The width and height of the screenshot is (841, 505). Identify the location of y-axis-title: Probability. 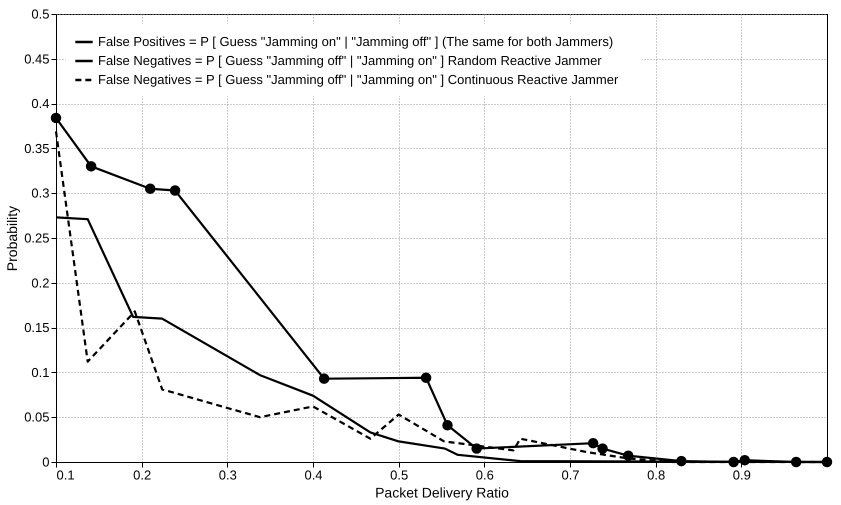
(12, 239).